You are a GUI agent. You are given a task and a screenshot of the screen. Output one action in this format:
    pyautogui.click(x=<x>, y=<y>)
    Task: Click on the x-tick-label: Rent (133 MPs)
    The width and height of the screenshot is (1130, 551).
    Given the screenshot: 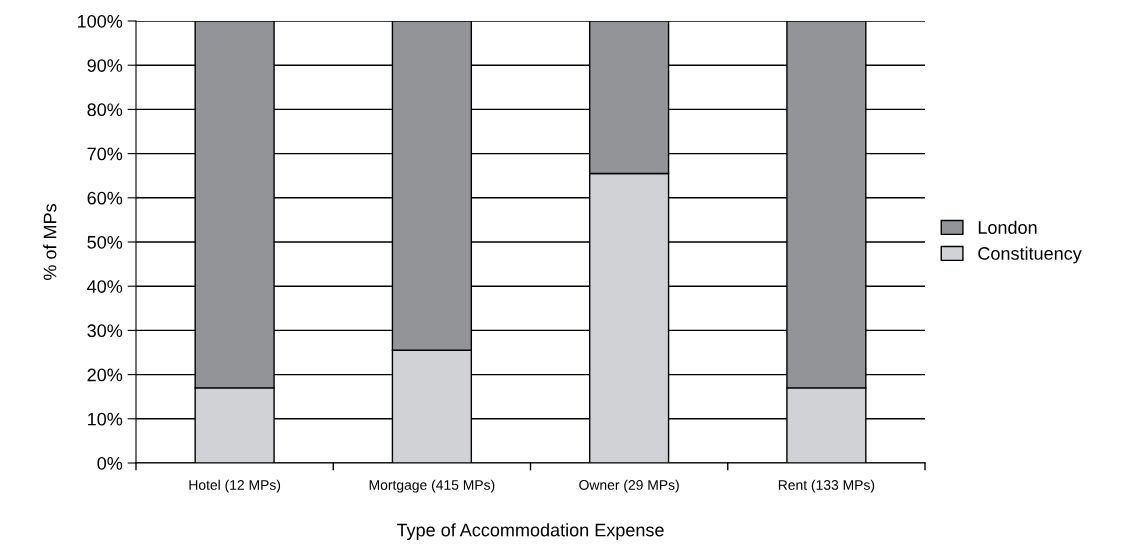 What is the action you would take?
    pyautogui.click(x=826, y=486)
    